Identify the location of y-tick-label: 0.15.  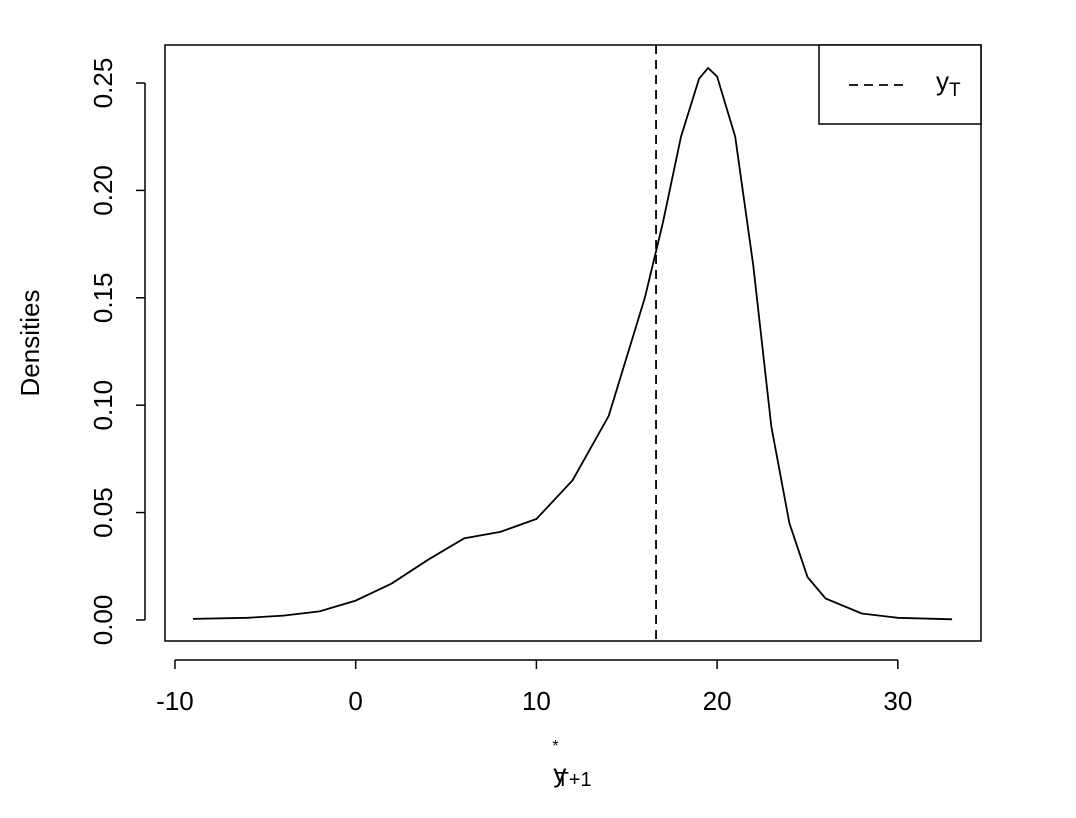
(103, 297).